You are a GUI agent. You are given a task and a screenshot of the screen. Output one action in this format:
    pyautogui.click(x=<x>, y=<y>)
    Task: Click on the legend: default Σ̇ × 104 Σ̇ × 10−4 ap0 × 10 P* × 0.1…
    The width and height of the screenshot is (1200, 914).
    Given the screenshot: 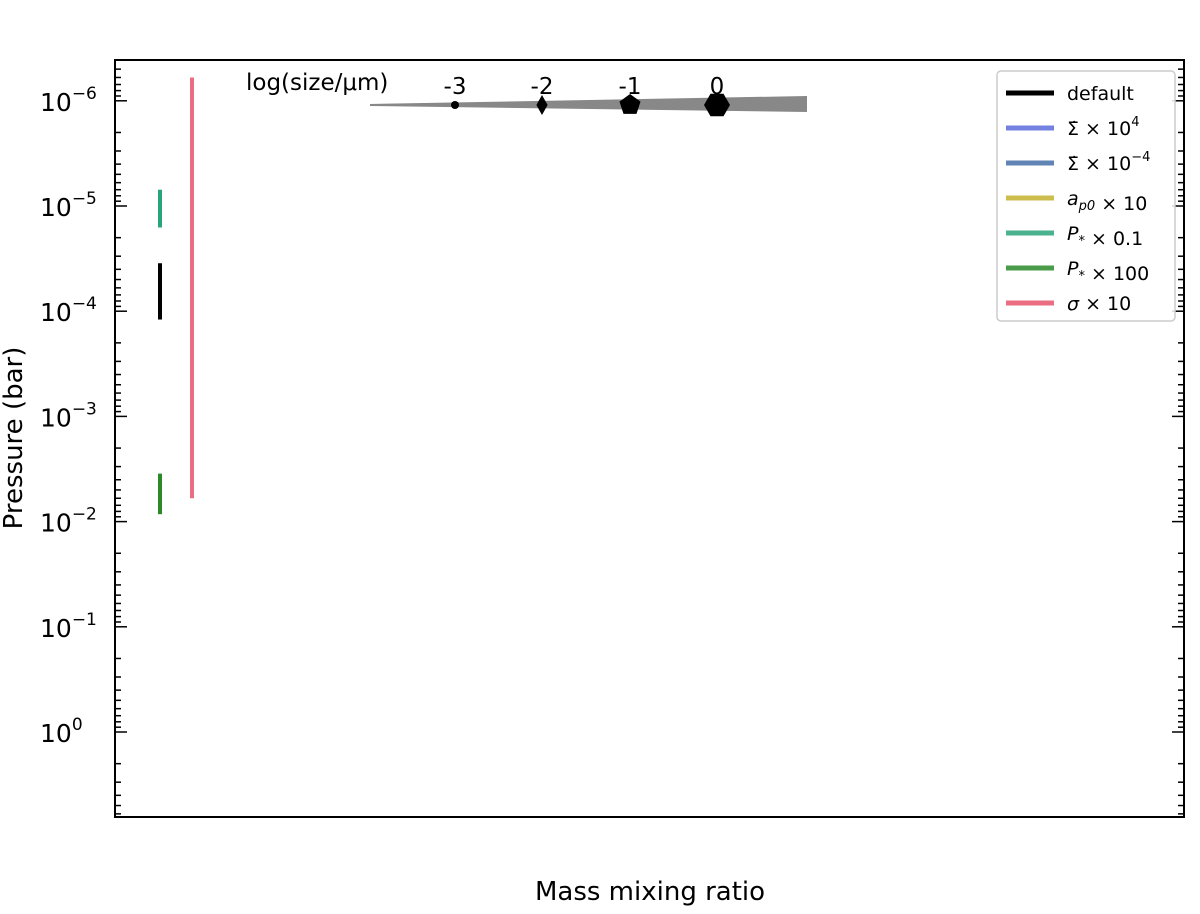 What is the action you would take?
    pyautogui.click(x=1086, y=196)
    